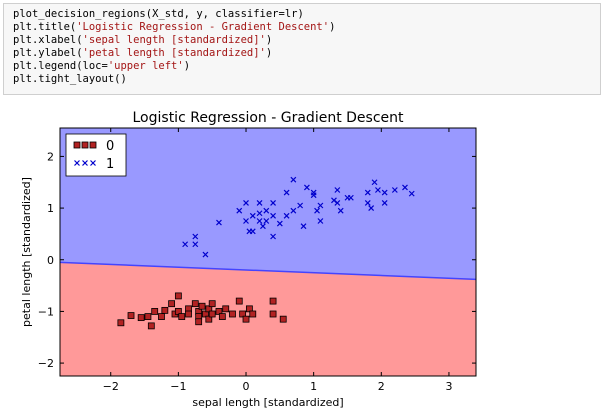 The height and width of the screenshot is (418, 606). What do you see at coordinates (50, 156) in the screenshot?
I see `y-tick-label: 2` at bounding box center [50, 156].